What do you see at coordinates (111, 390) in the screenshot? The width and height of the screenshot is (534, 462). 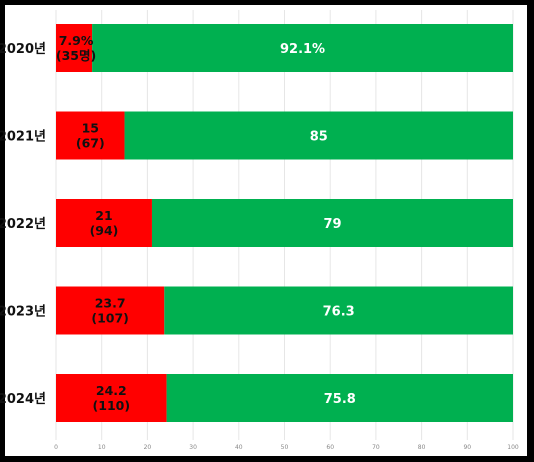 I see `data-label-red: 24.2` at bounding box center [111, 390].